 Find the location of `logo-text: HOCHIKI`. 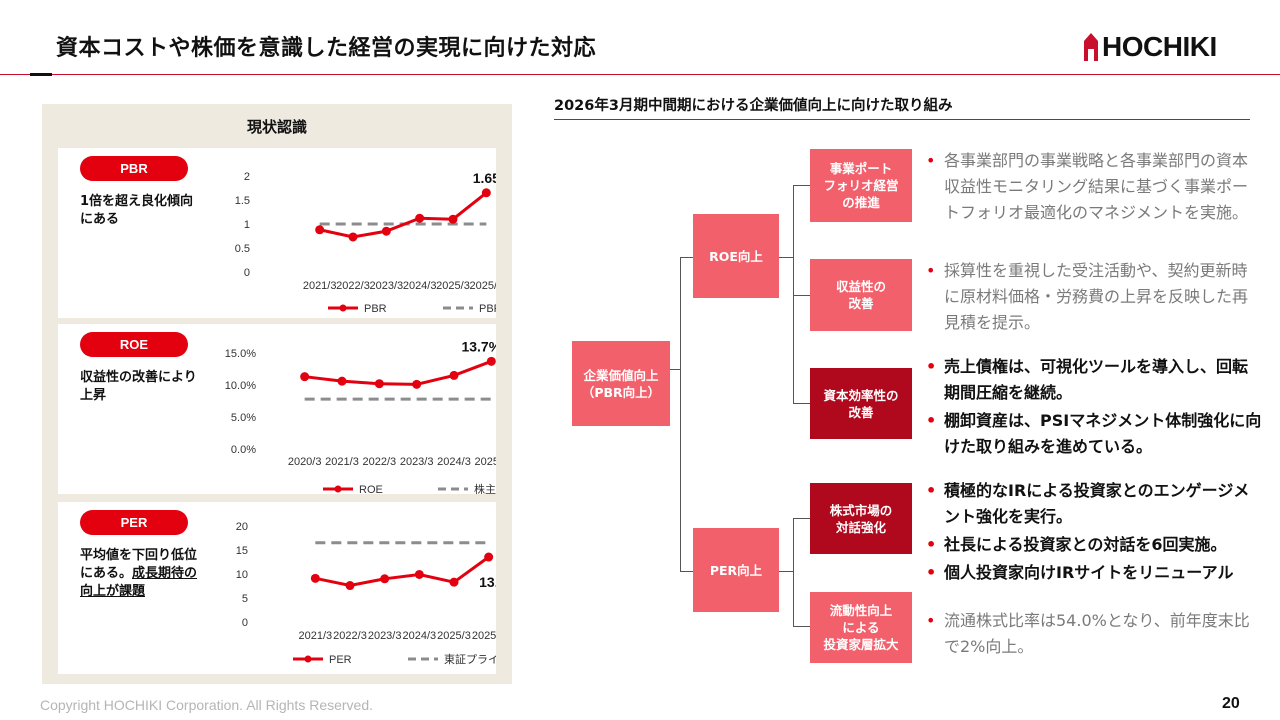

logo-text: HOCHIKI is located at coordinates (1159, 46).